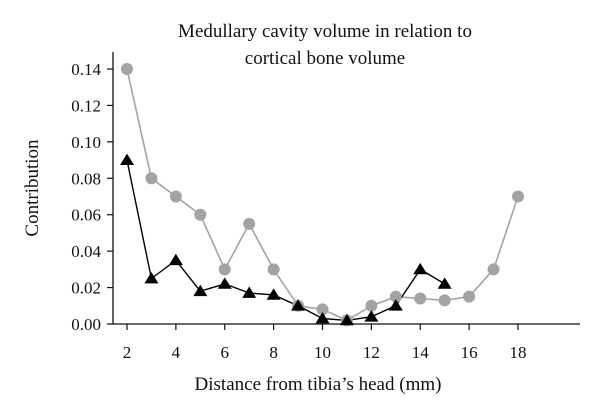 This screenshot has height=417, width=600. What do you see at coordinates (86, 69) in the screenshot?
I see `y-tick-label: 0.14` at bounding box center [86, 69].